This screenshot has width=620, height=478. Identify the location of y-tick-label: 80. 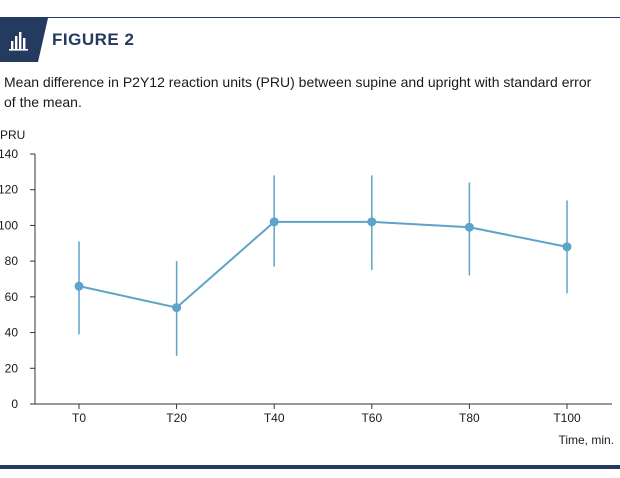
(12, 261).